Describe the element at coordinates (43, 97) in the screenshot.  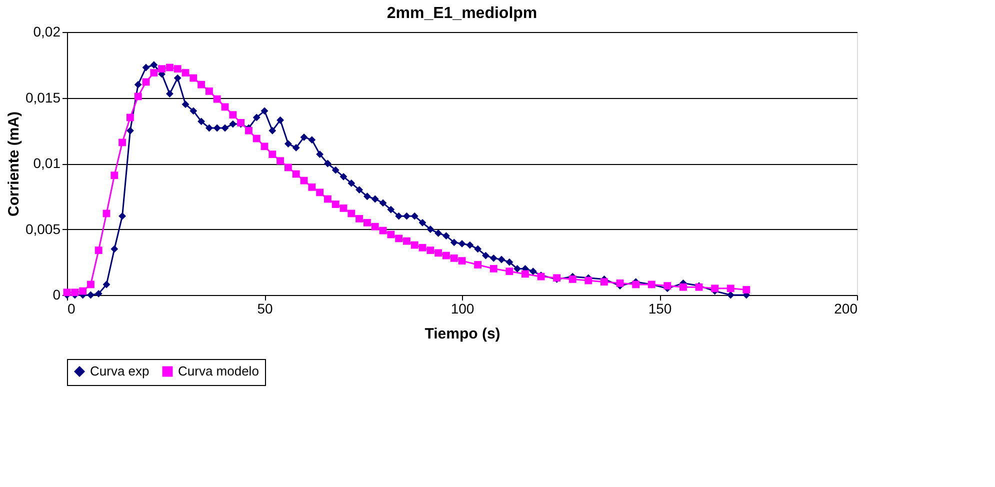
I see `y-tick-label: 0,015` at that location.